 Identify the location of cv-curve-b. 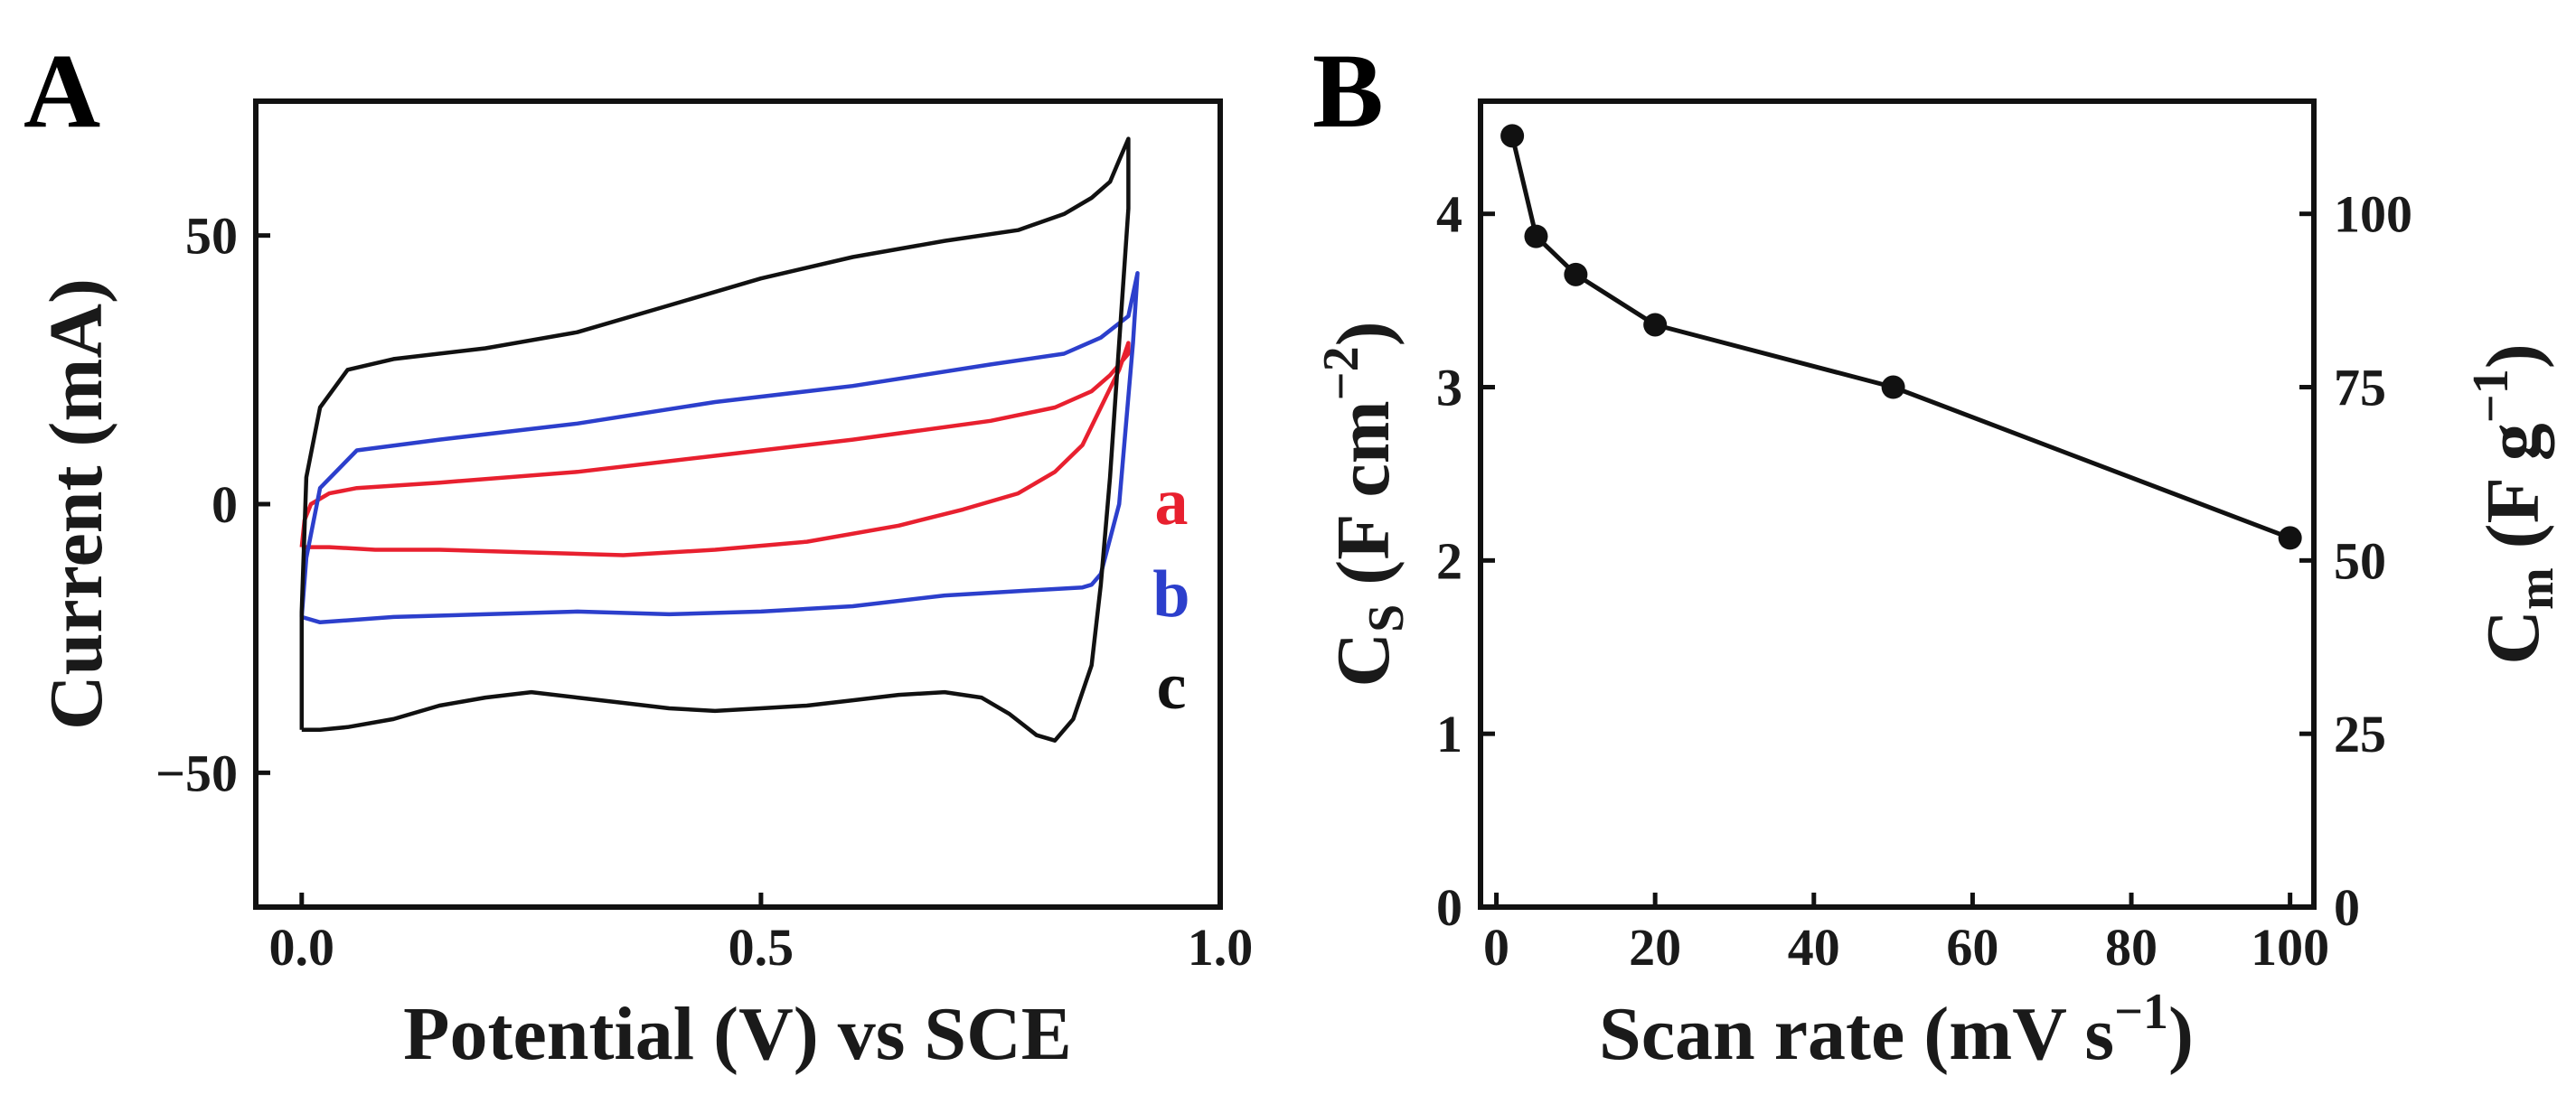
(720, 448).